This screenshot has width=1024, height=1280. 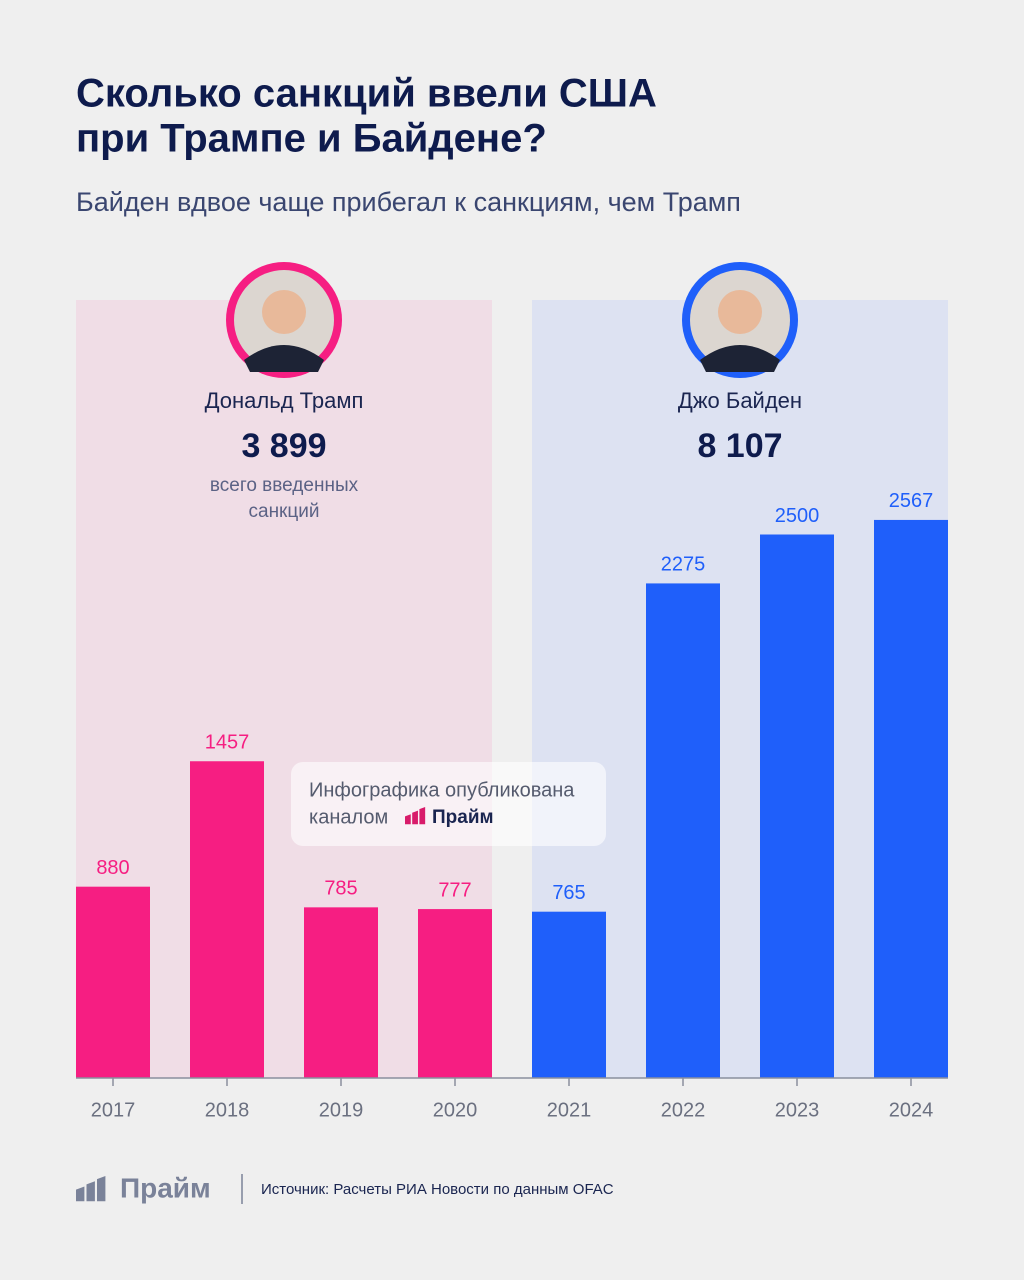 I want to click on x-tick-label: 2018, so click(x=227, y=1110).